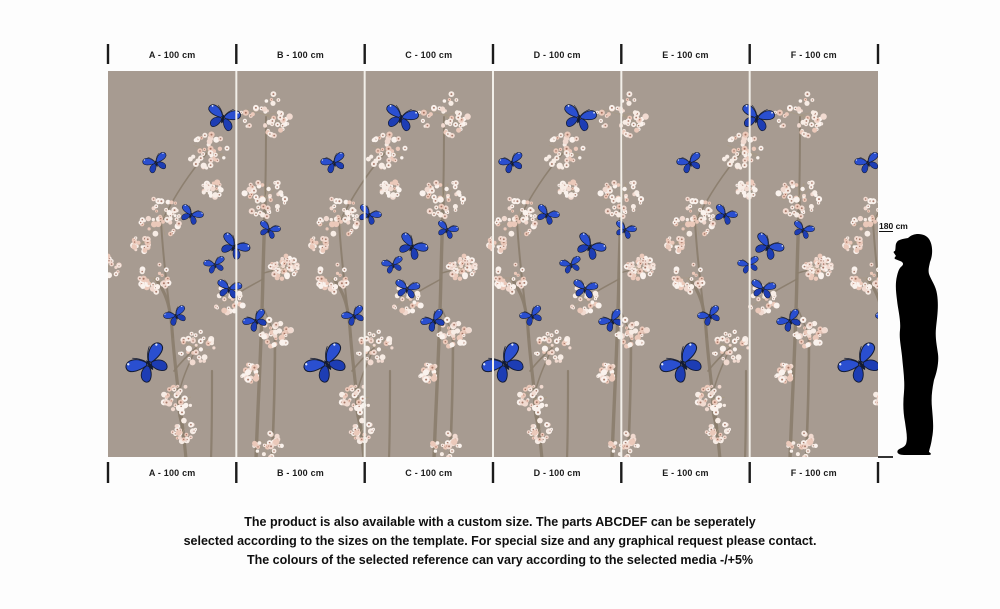 The image size is (1000, 609). I want to click on height-value: 180, so click(886, 226).